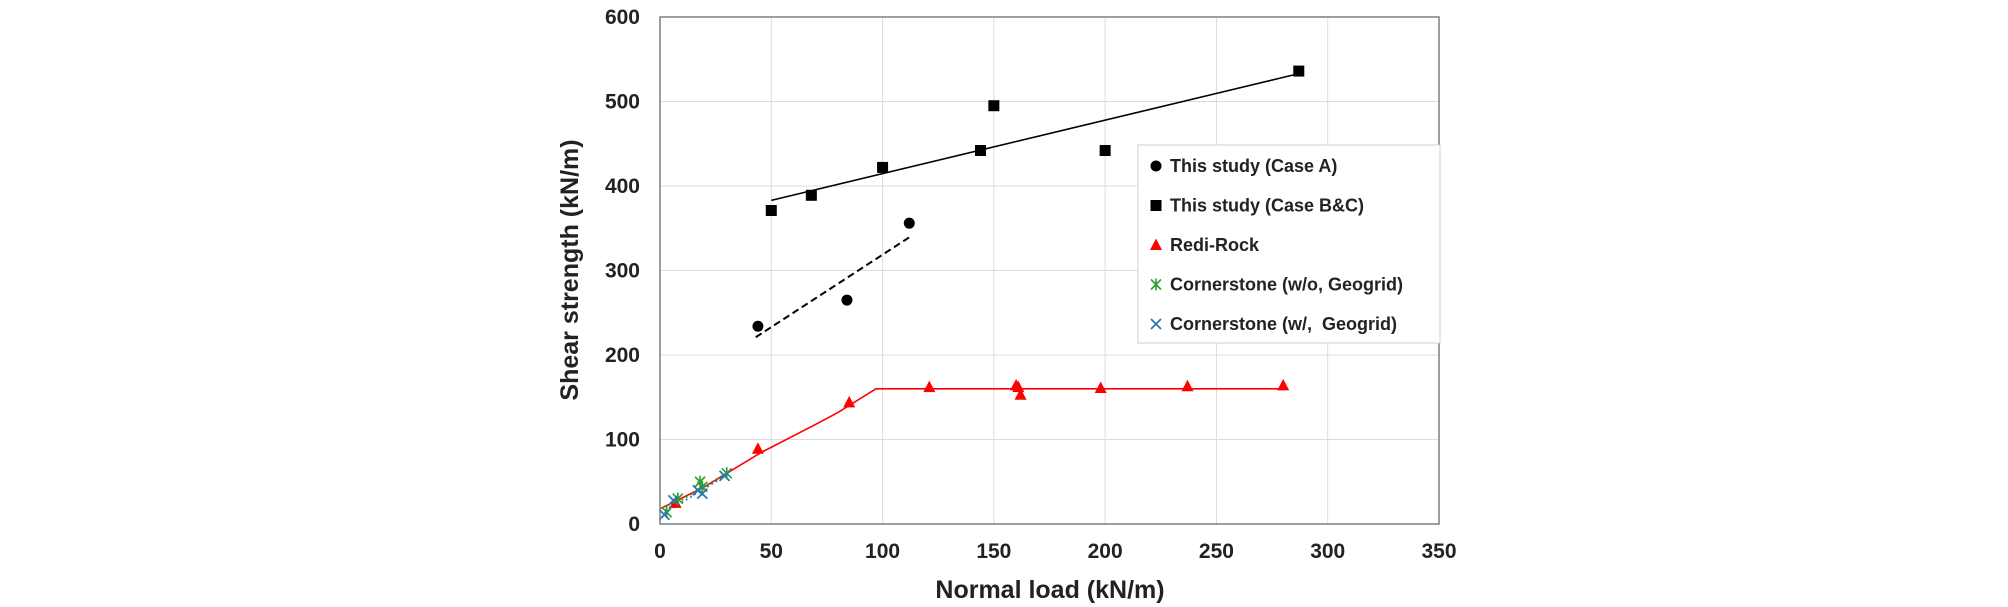 The width and height of the screenshot is (2008, 607). What do you see at coordinates (622, 186) in the screenshot?
I see `y-tick-label: 400` at bounding box center [622, 186].